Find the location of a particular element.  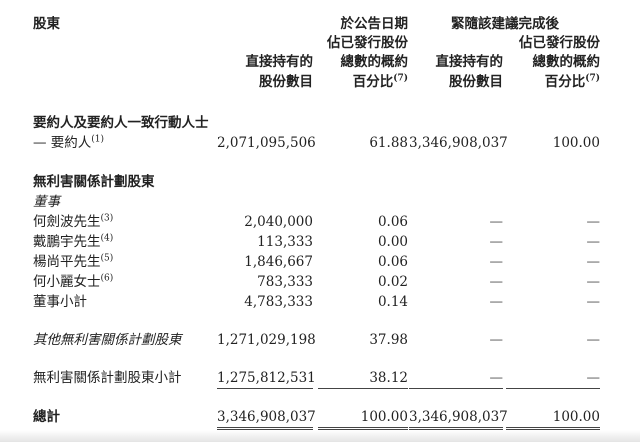

header-row-1: 股東 於公告日期 緊隨該建議完成後 is located at coordinates (320, 24).